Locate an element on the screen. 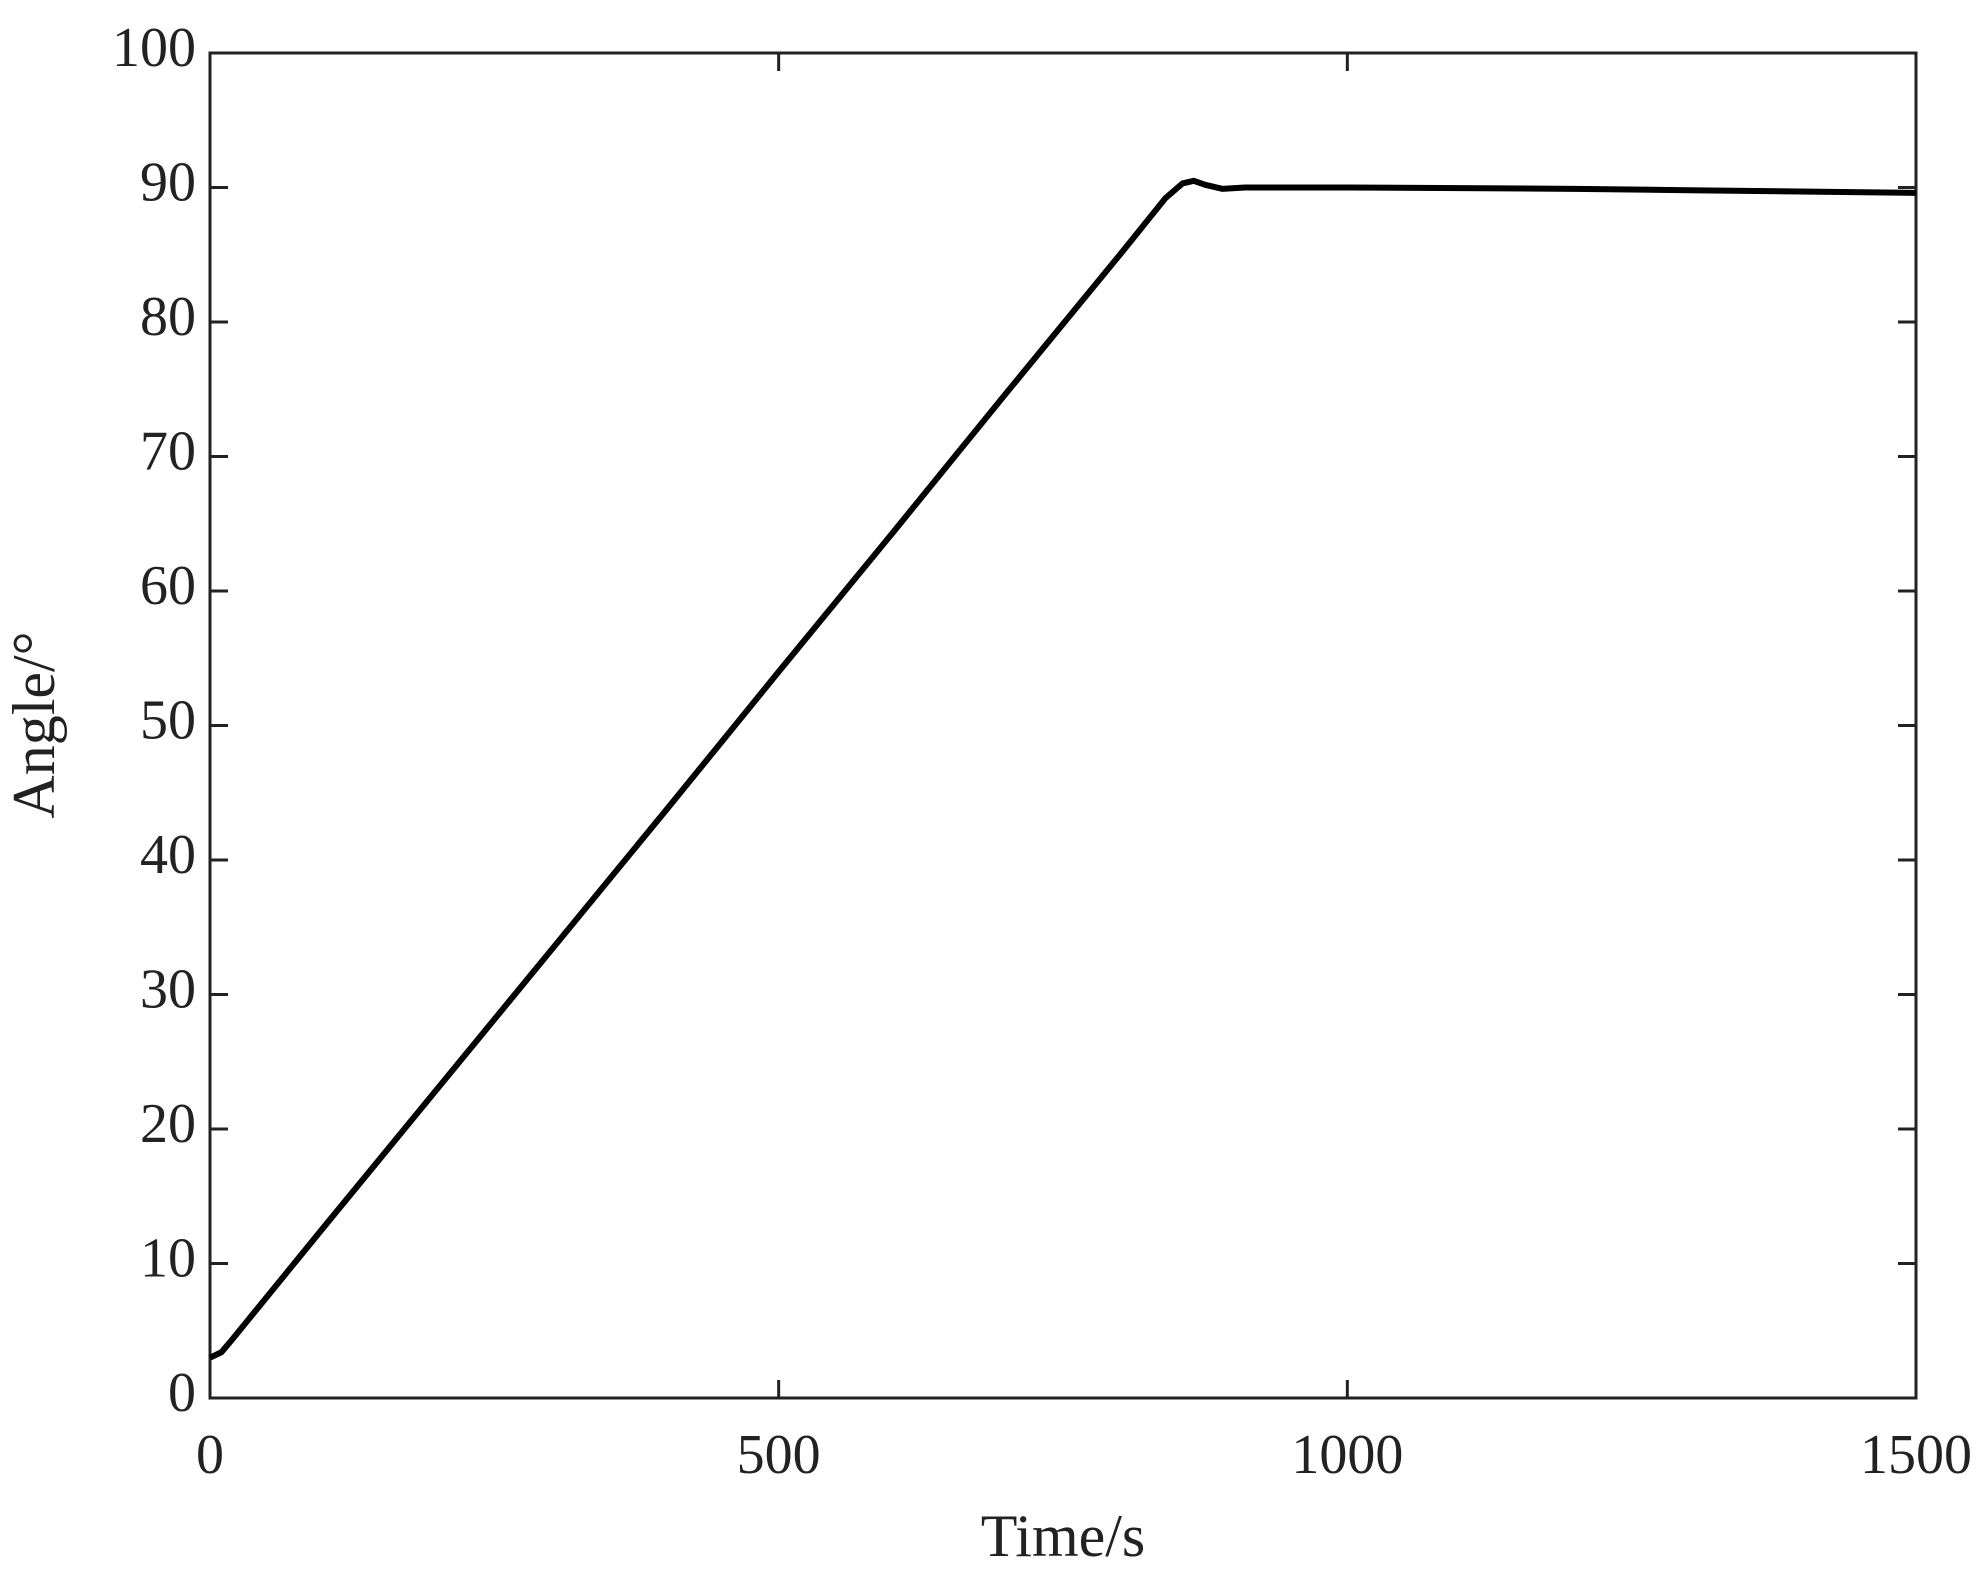 This screenshot has width=1987, height=1591. y-tick-label: 40 is located at coordinates (168, 855).